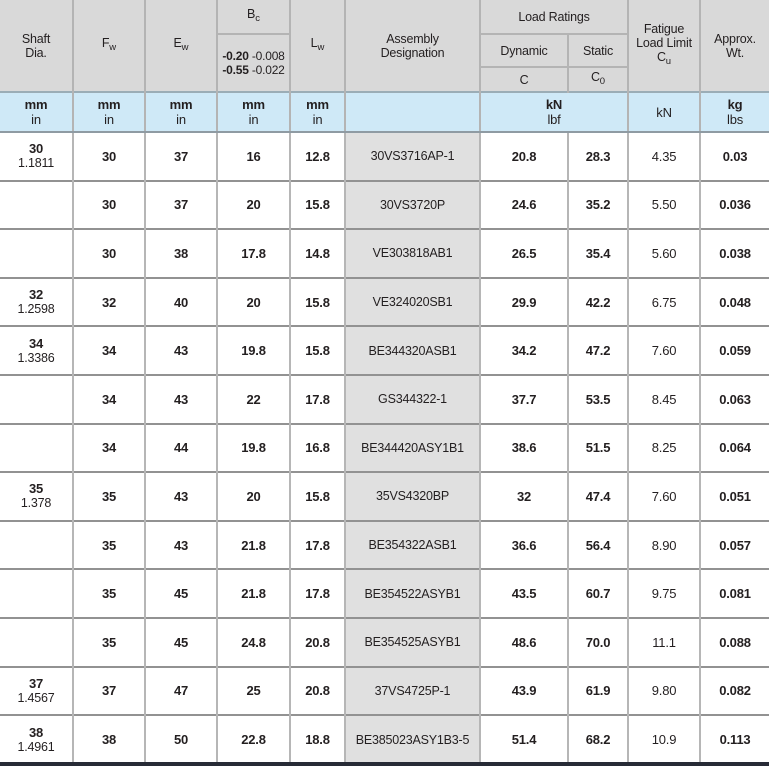  I want to click on cell-dynamic-c: 37.7, so click(523, 398).